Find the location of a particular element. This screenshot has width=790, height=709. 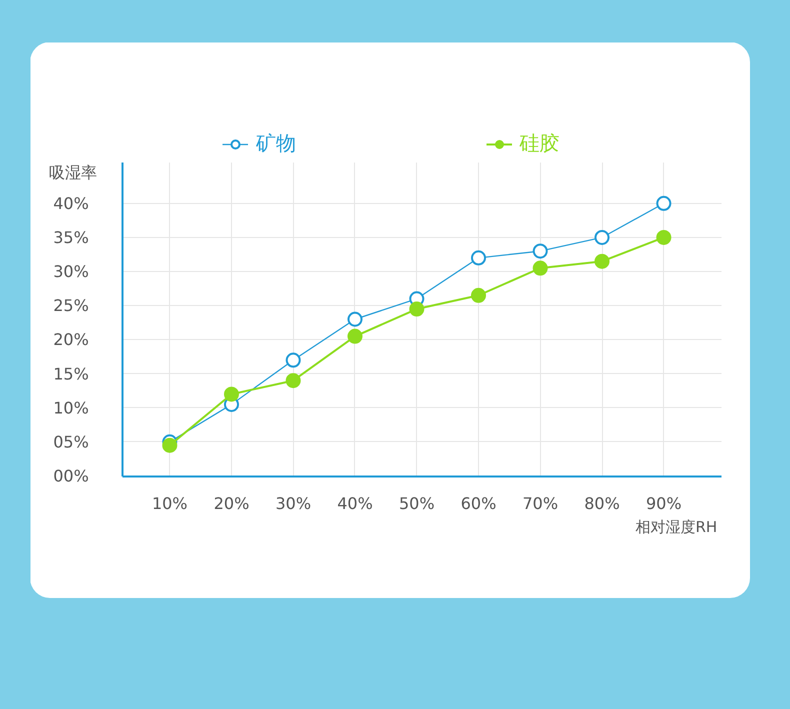

x-tick-label: 80% is located at coordinates (602, 503).